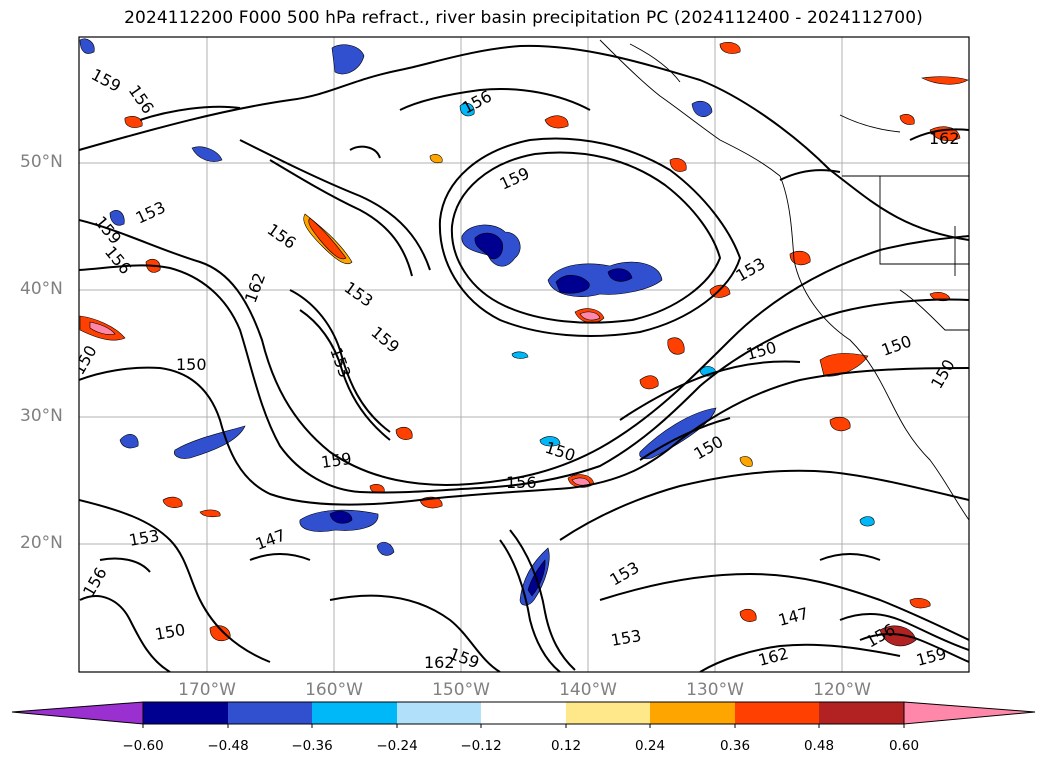  I want to click on lon-label-130: 130°W, so click(715, 690).